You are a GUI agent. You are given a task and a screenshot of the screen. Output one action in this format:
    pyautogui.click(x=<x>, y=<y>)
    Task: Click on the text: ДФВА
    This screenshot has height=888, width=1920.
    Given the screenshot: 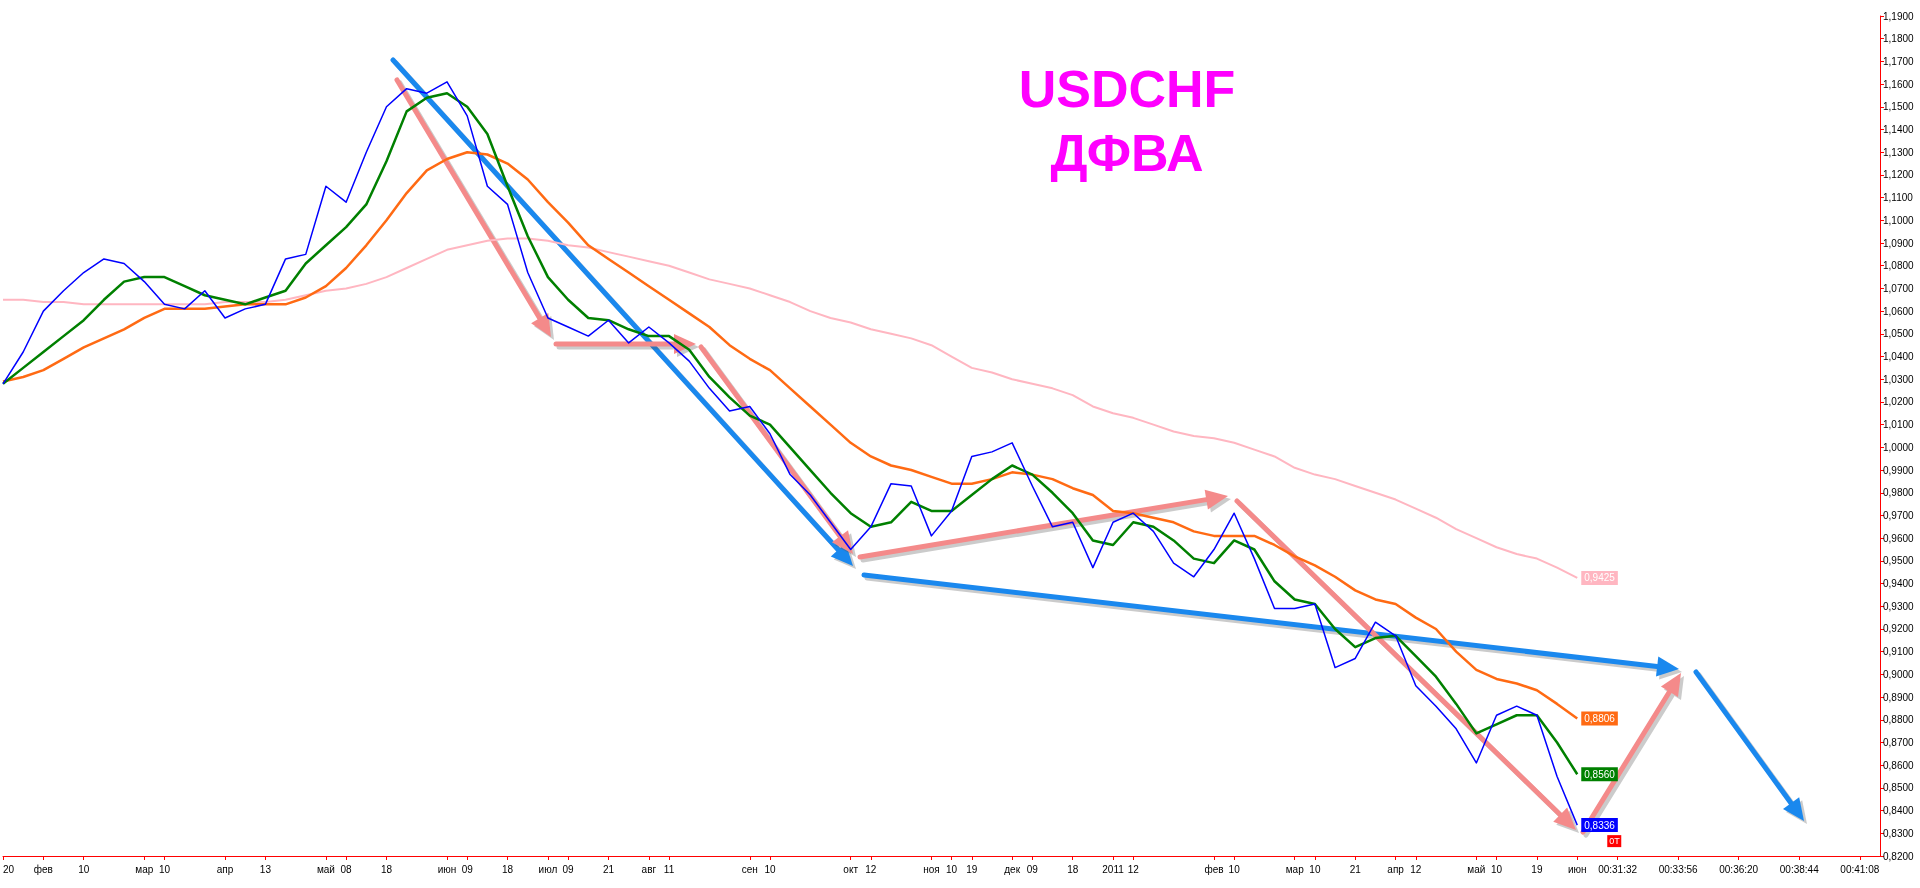 What is the action you would take?
    pyautogui.click(x=1127, y=153)
    